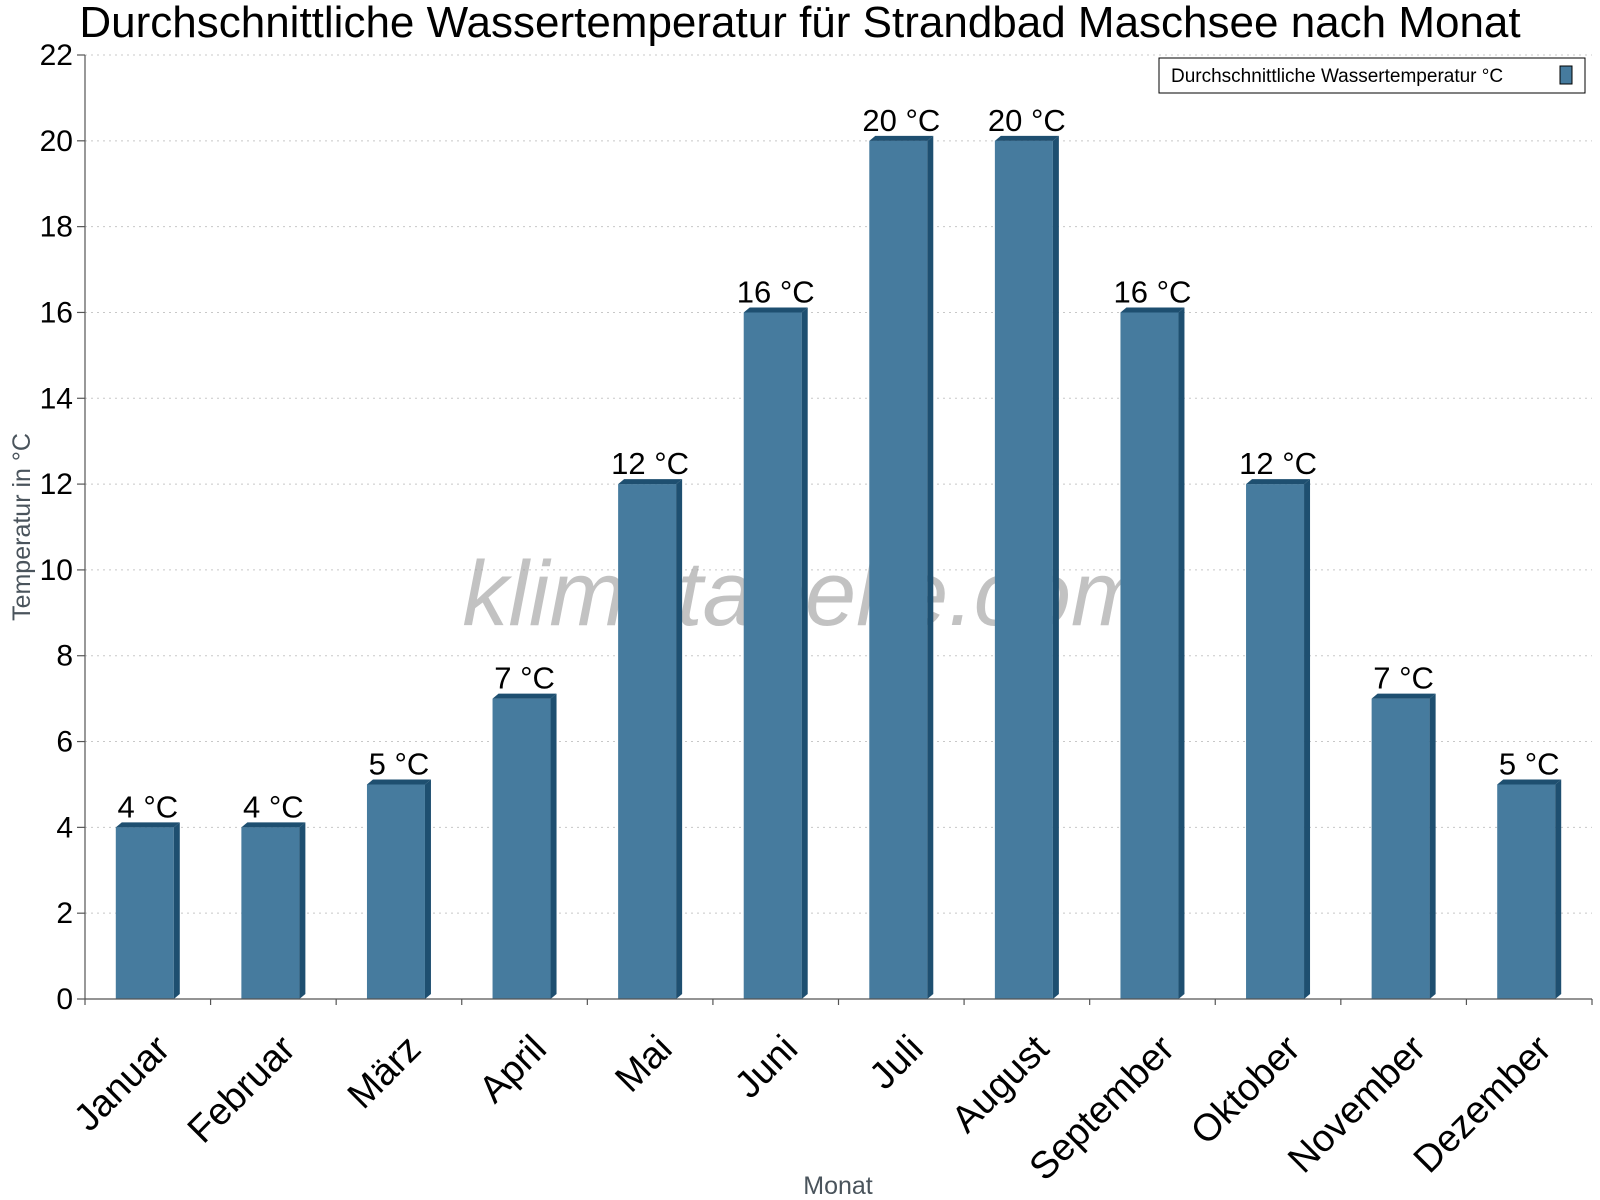 This screenshot has width=1600, height=1200. I want to click on x-tick-label: August, so click(1001, 1084).